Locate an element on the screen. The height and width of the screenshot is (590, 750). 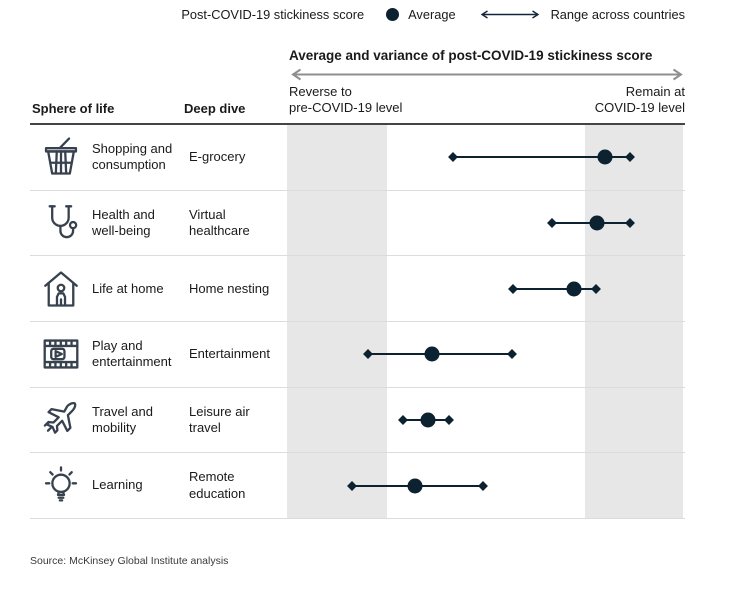
axis-direction-arrow-icon is located at coordinates (487, 74).